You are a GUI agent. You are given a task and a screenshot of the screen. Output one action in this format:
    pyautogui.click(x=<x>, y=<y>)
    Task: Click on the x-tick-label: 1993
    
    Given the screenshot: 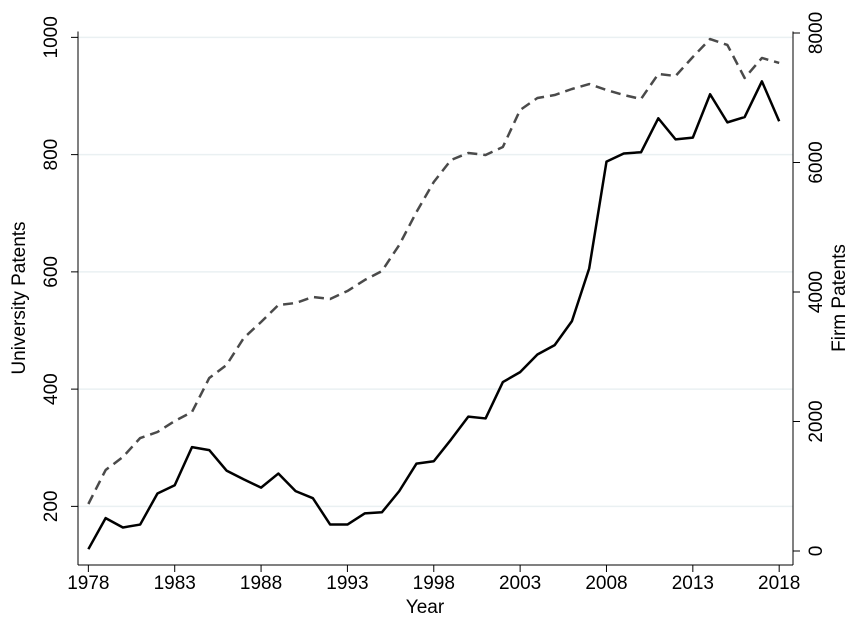 What is the action you would take?
    pyautogui.click(x=347, y=583)
    